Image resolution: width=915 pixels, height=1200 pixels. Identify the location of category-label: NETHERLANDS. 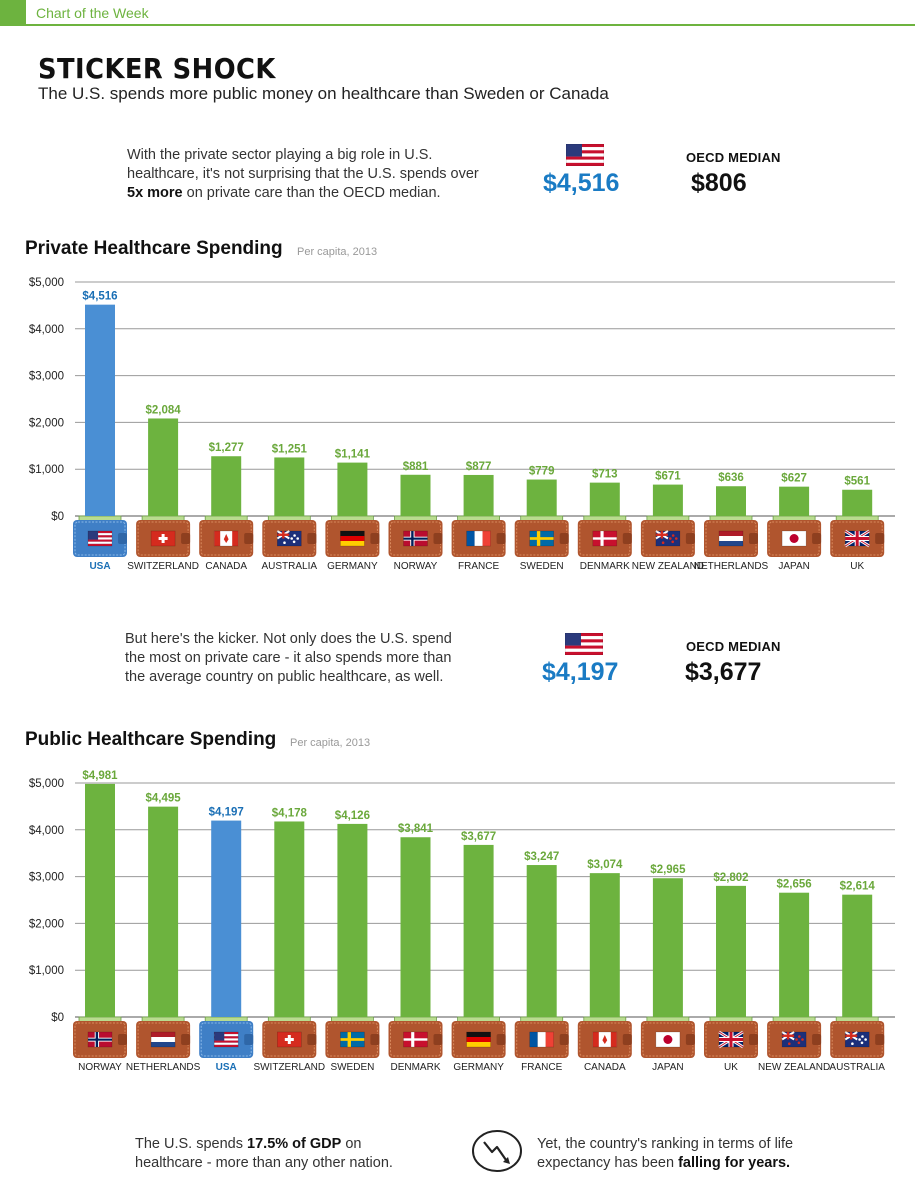
(163, 1067).